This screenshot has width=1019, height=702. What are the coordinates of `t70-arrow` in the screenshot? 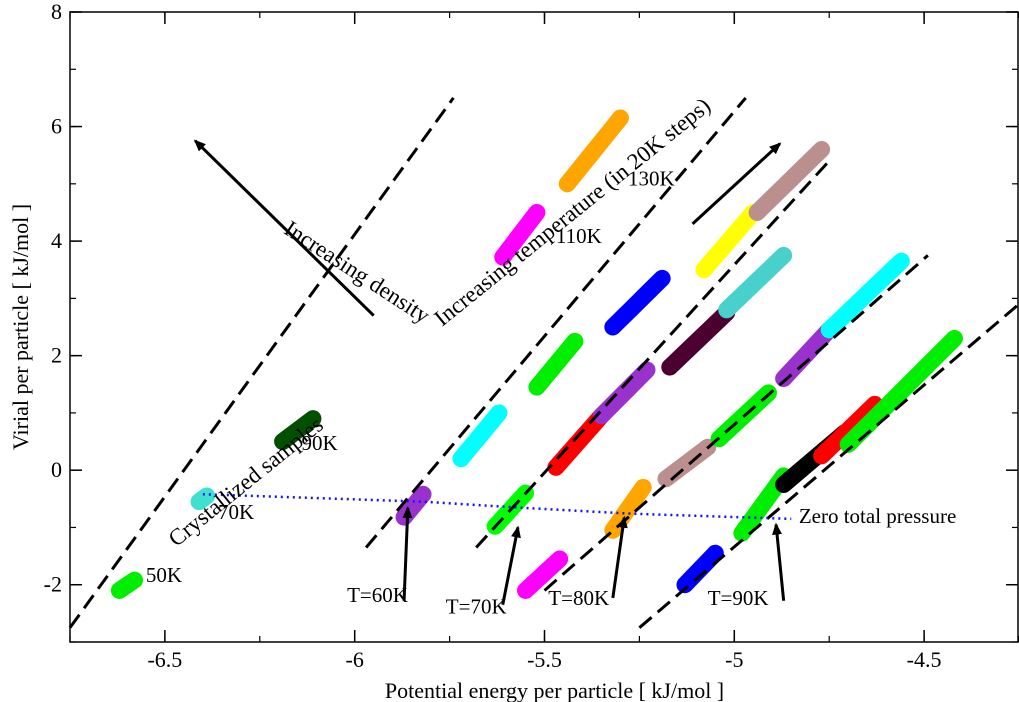 It's located at (511, 565).